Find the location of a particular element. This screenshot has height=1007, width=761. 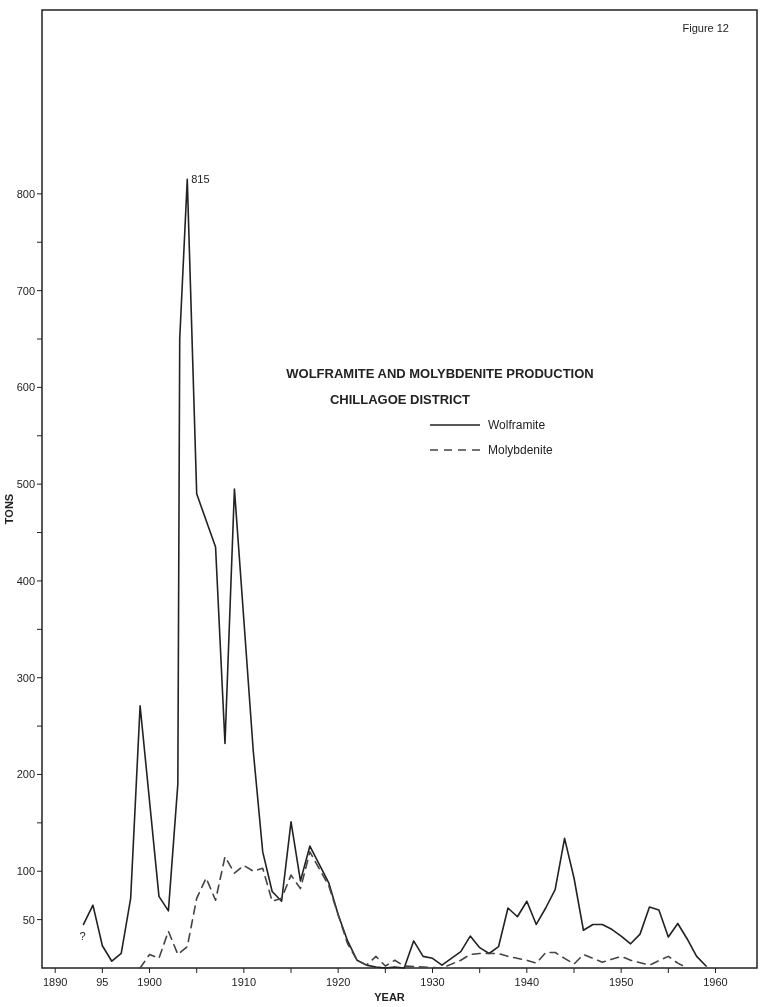

y-tick-label: 700 is located at coordinates (25, 290).